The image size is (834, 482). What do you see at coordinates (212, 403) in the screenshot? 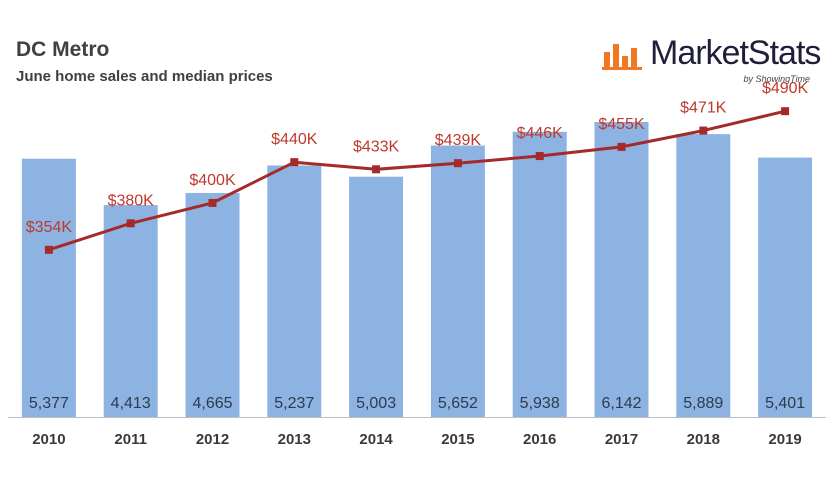
I see `sales-label-2012: 4,665` at bounding box center [212, 403].